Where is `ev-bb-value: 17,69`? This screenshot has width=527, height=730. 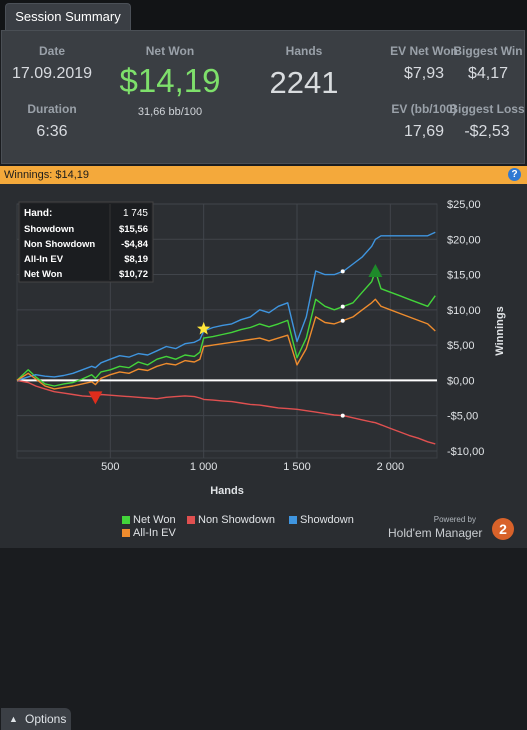
ev-bb-value: 17,69 is located at coordinates (424, 131).